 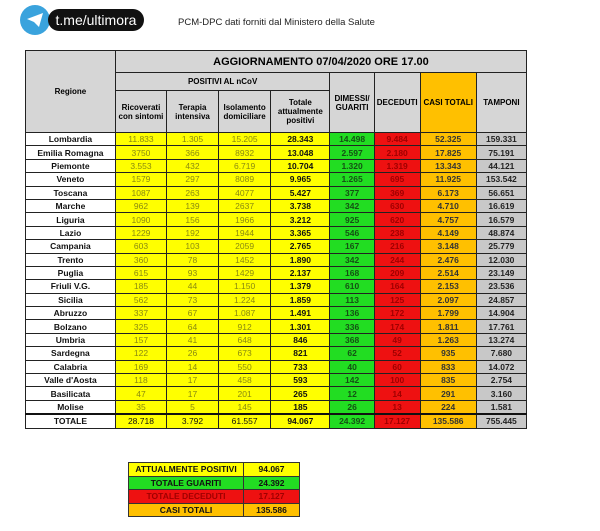 What do you see at coordinates (448, 179) in the screenshot?
I see `value-cell: 11.925` at bounding box center [448, 179].